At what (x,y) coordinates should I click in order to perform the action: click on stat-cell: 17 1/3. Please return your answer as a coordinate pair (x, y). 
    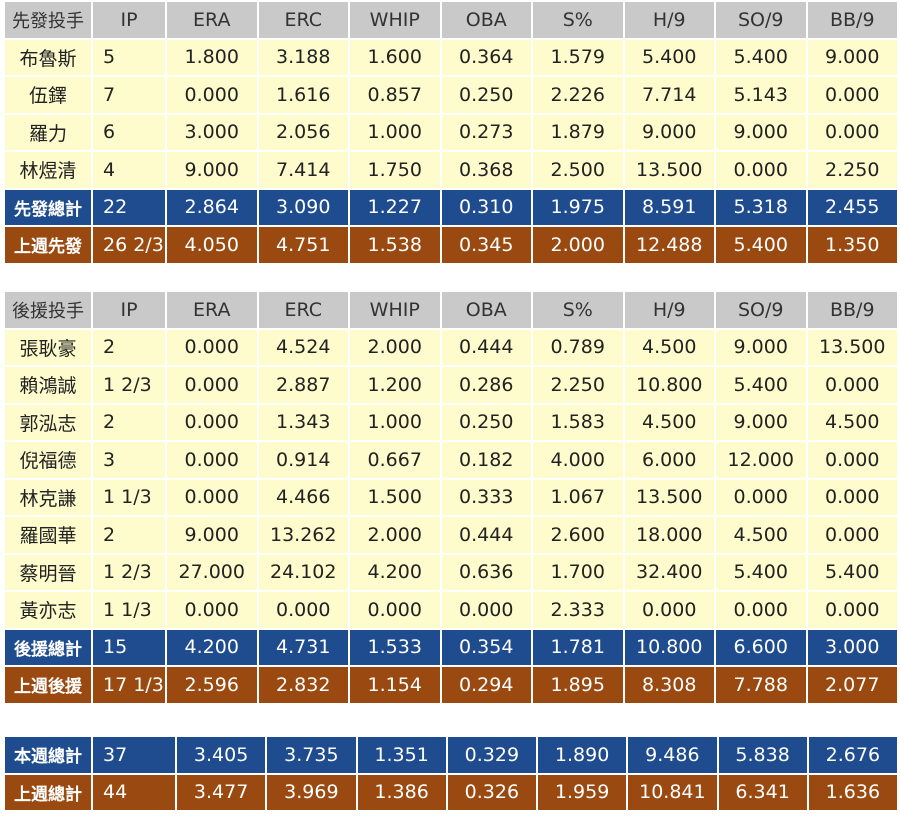
    Looking at the image, I should click on (129, 685).